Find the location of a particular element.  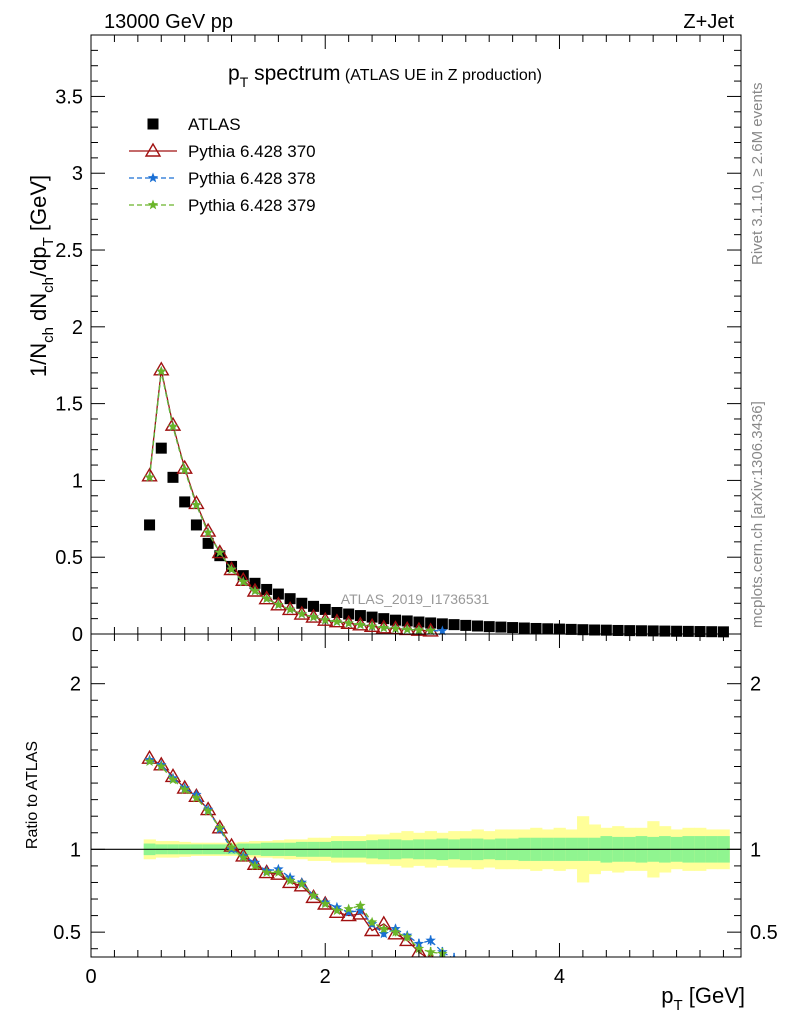

analysis-label: ATLAS_2019_I1736531 is located at coordinates (415, 599).